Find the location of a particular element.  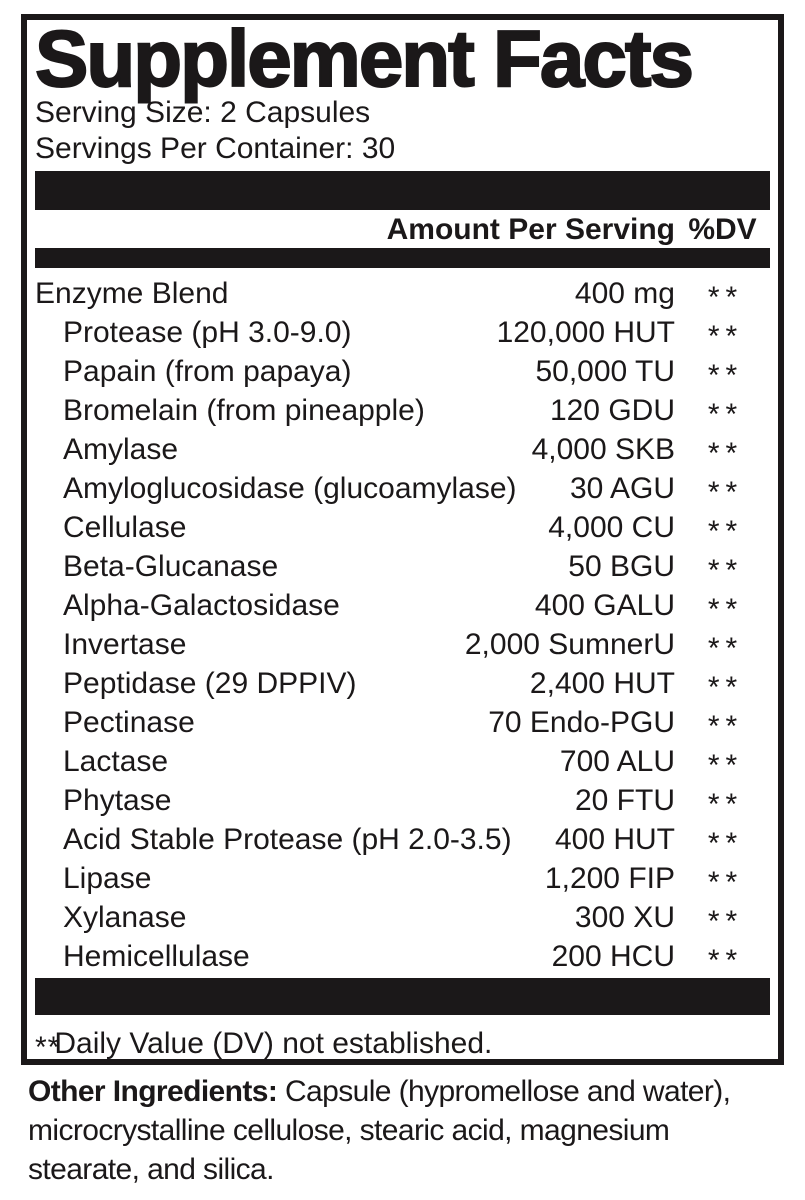

ingredient-amount: 50 BGU is located at coordinates (621, 566).